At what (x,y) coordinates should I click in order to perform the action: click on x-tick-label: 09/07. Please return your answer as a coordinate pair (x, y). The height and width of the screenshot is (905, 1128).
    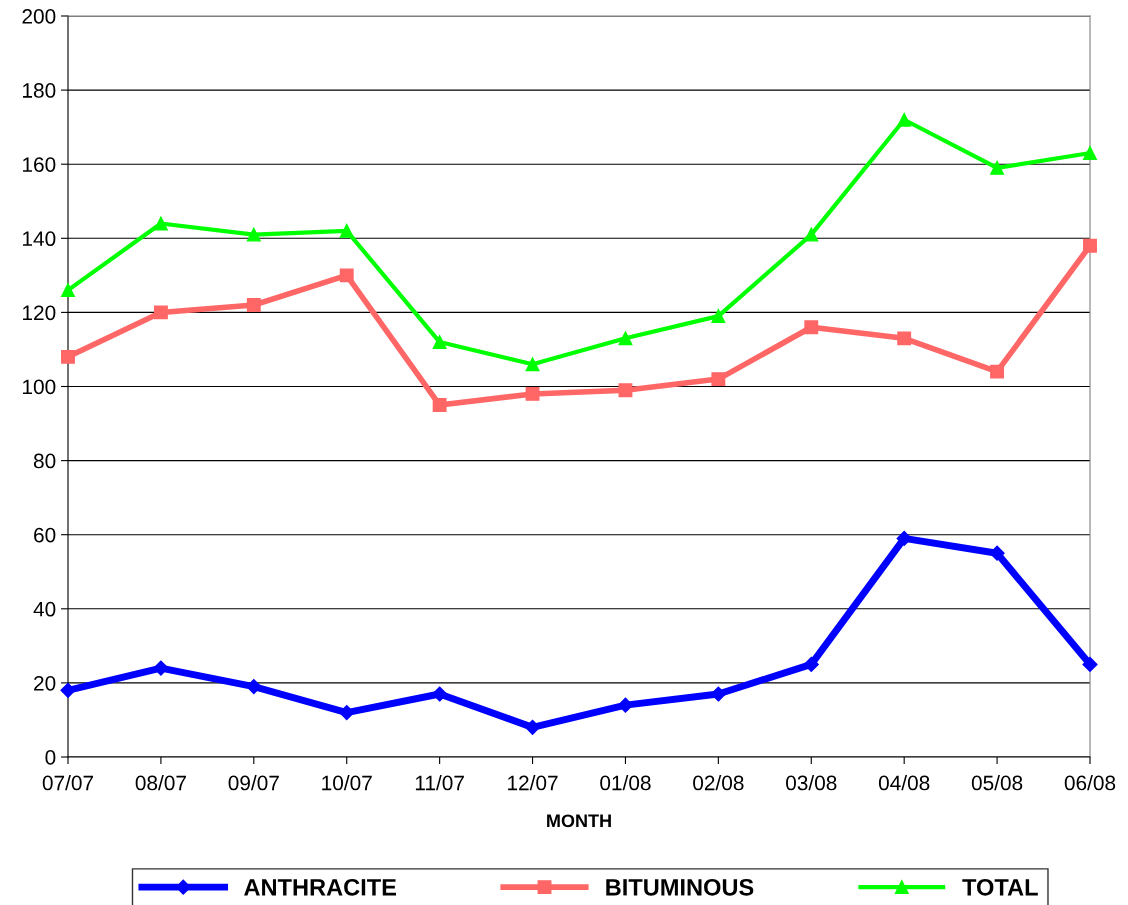
    Looking at the image, I should click on (253, 783).